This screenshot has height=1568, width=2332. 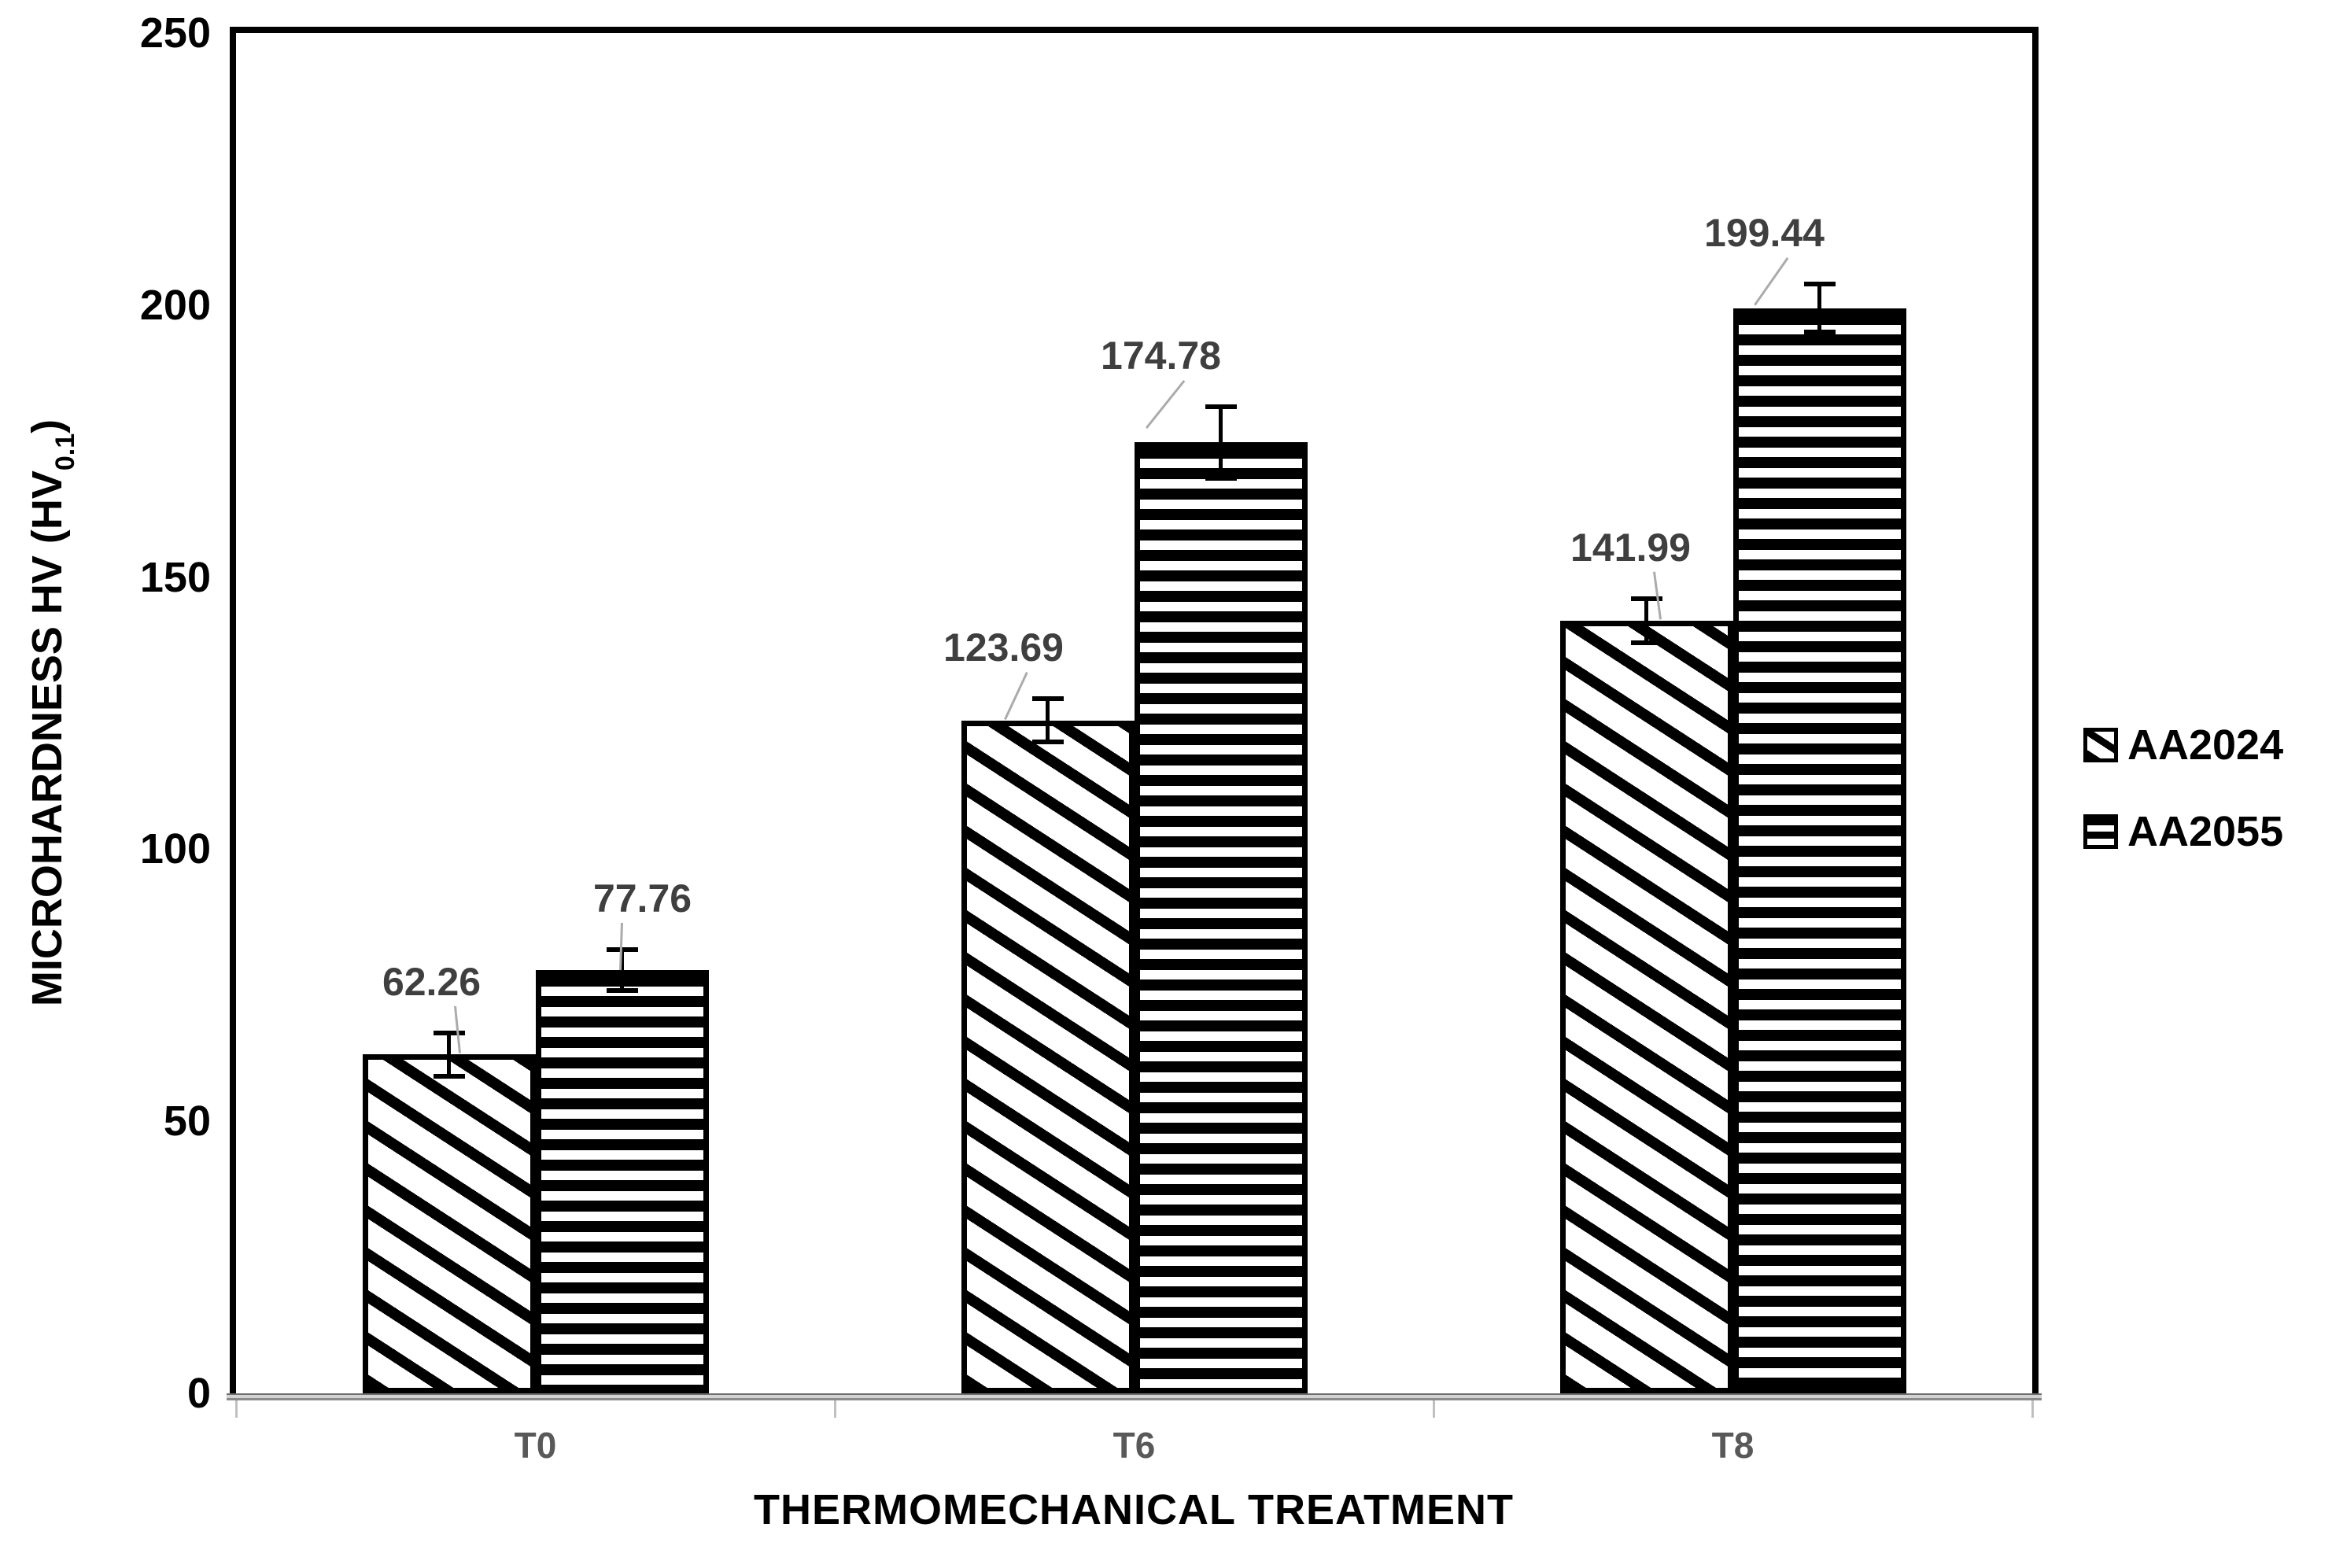 I want to click on data-label: 141.99, so click(x=1631, y=548).